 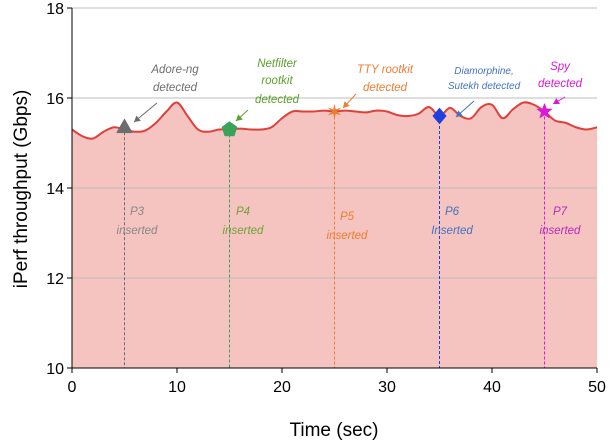 What do you see at coordinates (55, 369) in the screenshot?
I see `y-tick-label: 10` at bounding box center [55, 369].